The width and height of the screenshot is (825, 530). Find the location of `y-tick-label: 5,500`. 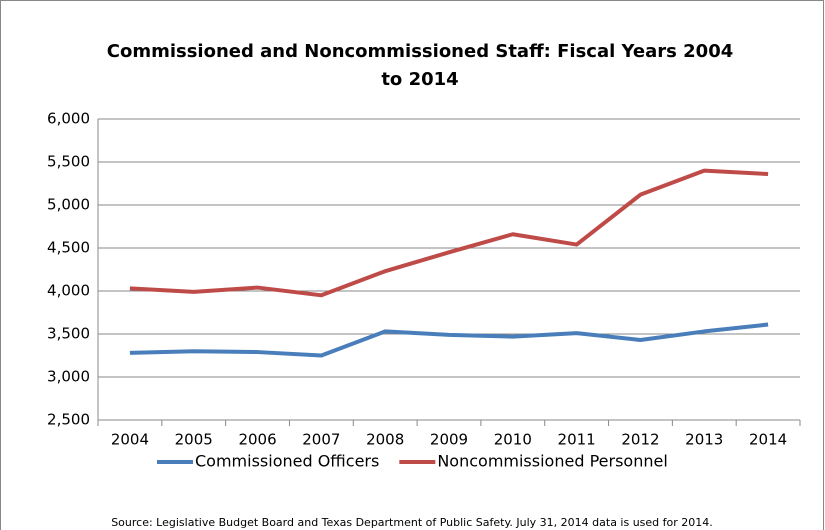

y-tick-label: 5,500 is located at coordinates (68, 162).